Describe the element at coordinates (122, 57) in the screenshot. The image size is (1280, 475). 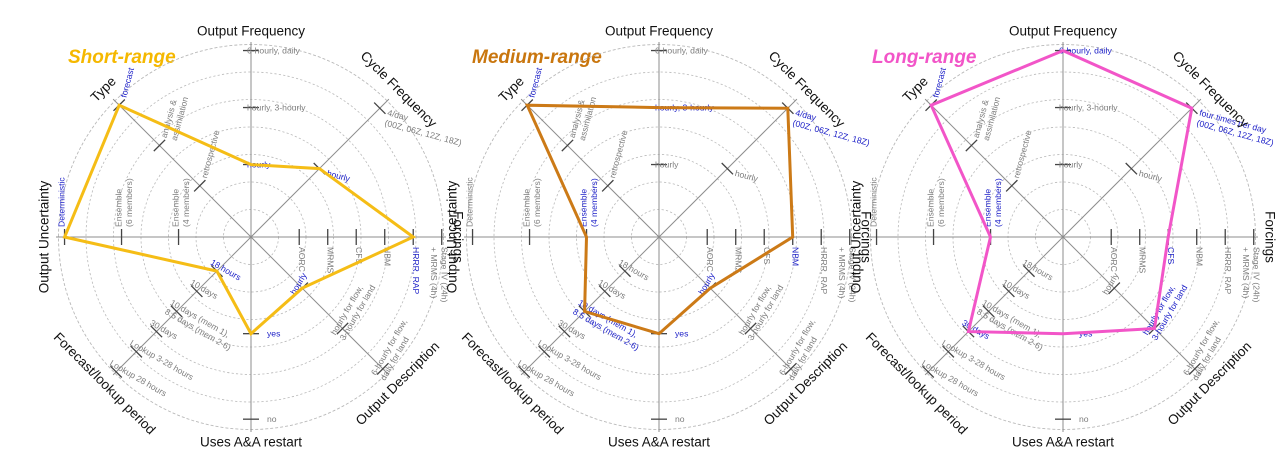
I see `chart-title: Short-range` at that location.